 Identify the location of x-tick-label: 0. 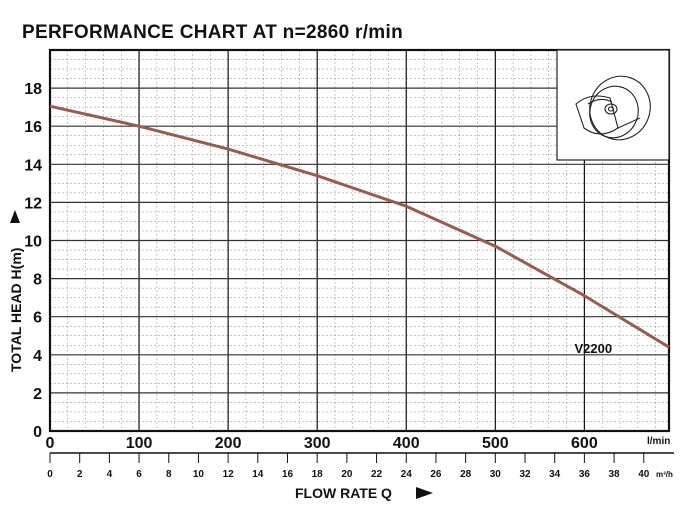
(50, 443).